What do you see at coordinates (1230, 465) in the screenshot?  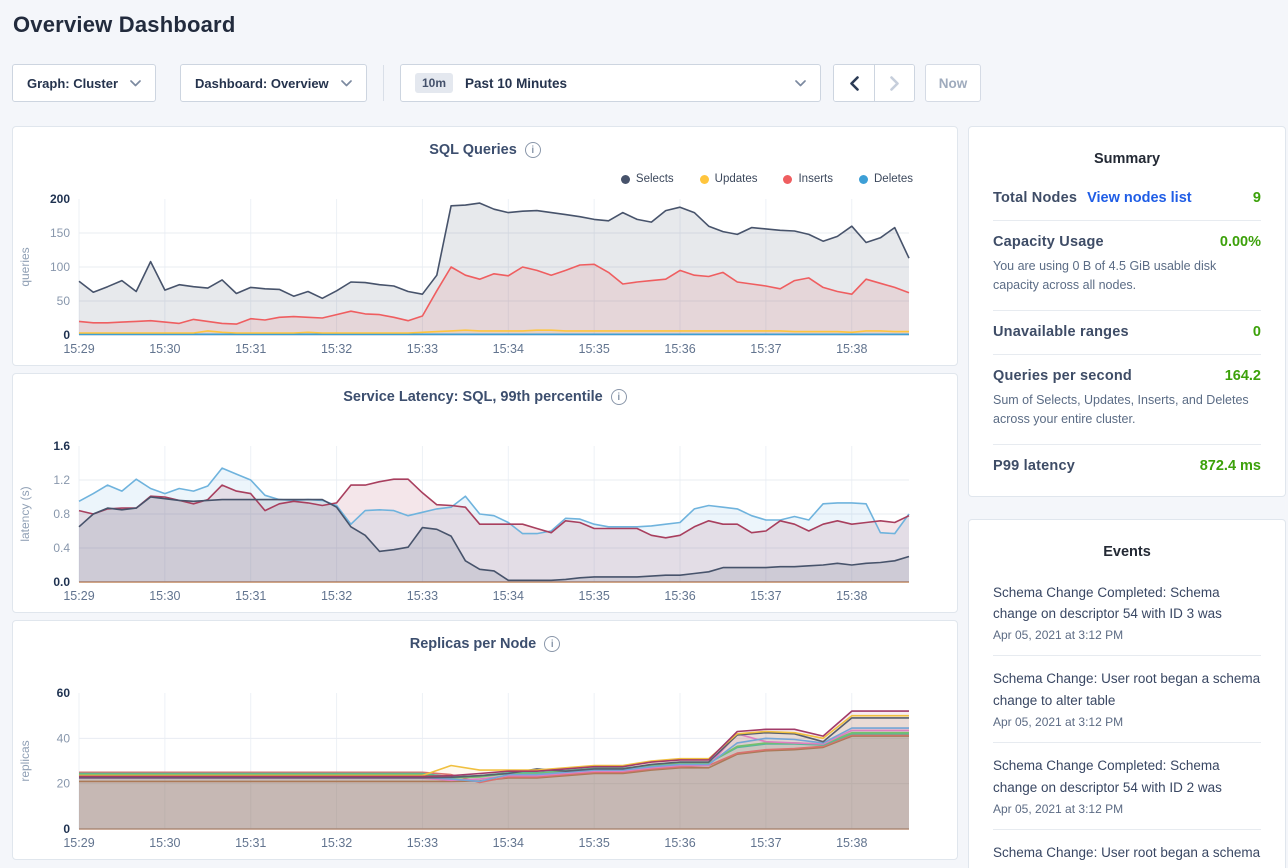 I see `summary-value: 872.4 ms` at bounding box center [1230, 465].